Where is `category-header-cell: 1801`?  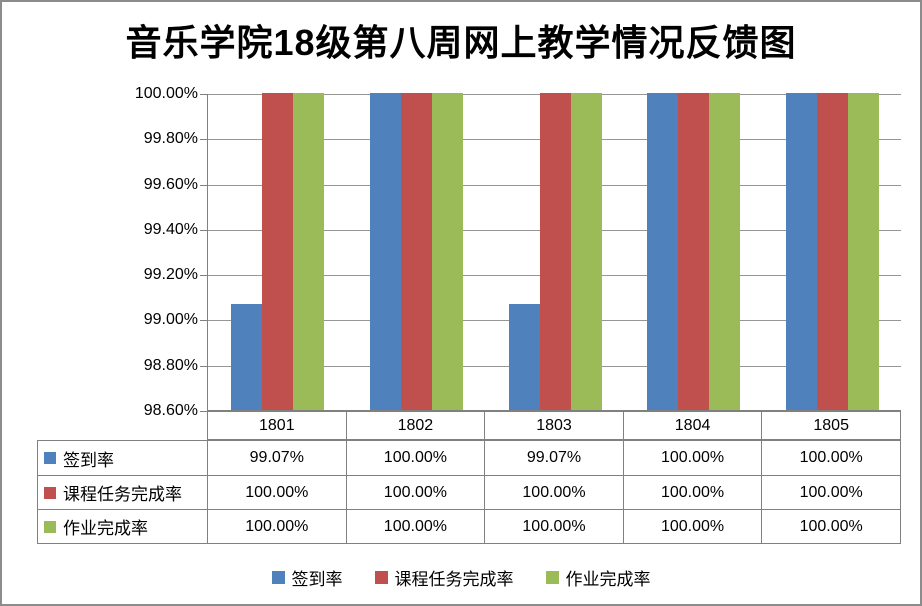
category-header-cell: 1801 is located at coordinates (277, 425).